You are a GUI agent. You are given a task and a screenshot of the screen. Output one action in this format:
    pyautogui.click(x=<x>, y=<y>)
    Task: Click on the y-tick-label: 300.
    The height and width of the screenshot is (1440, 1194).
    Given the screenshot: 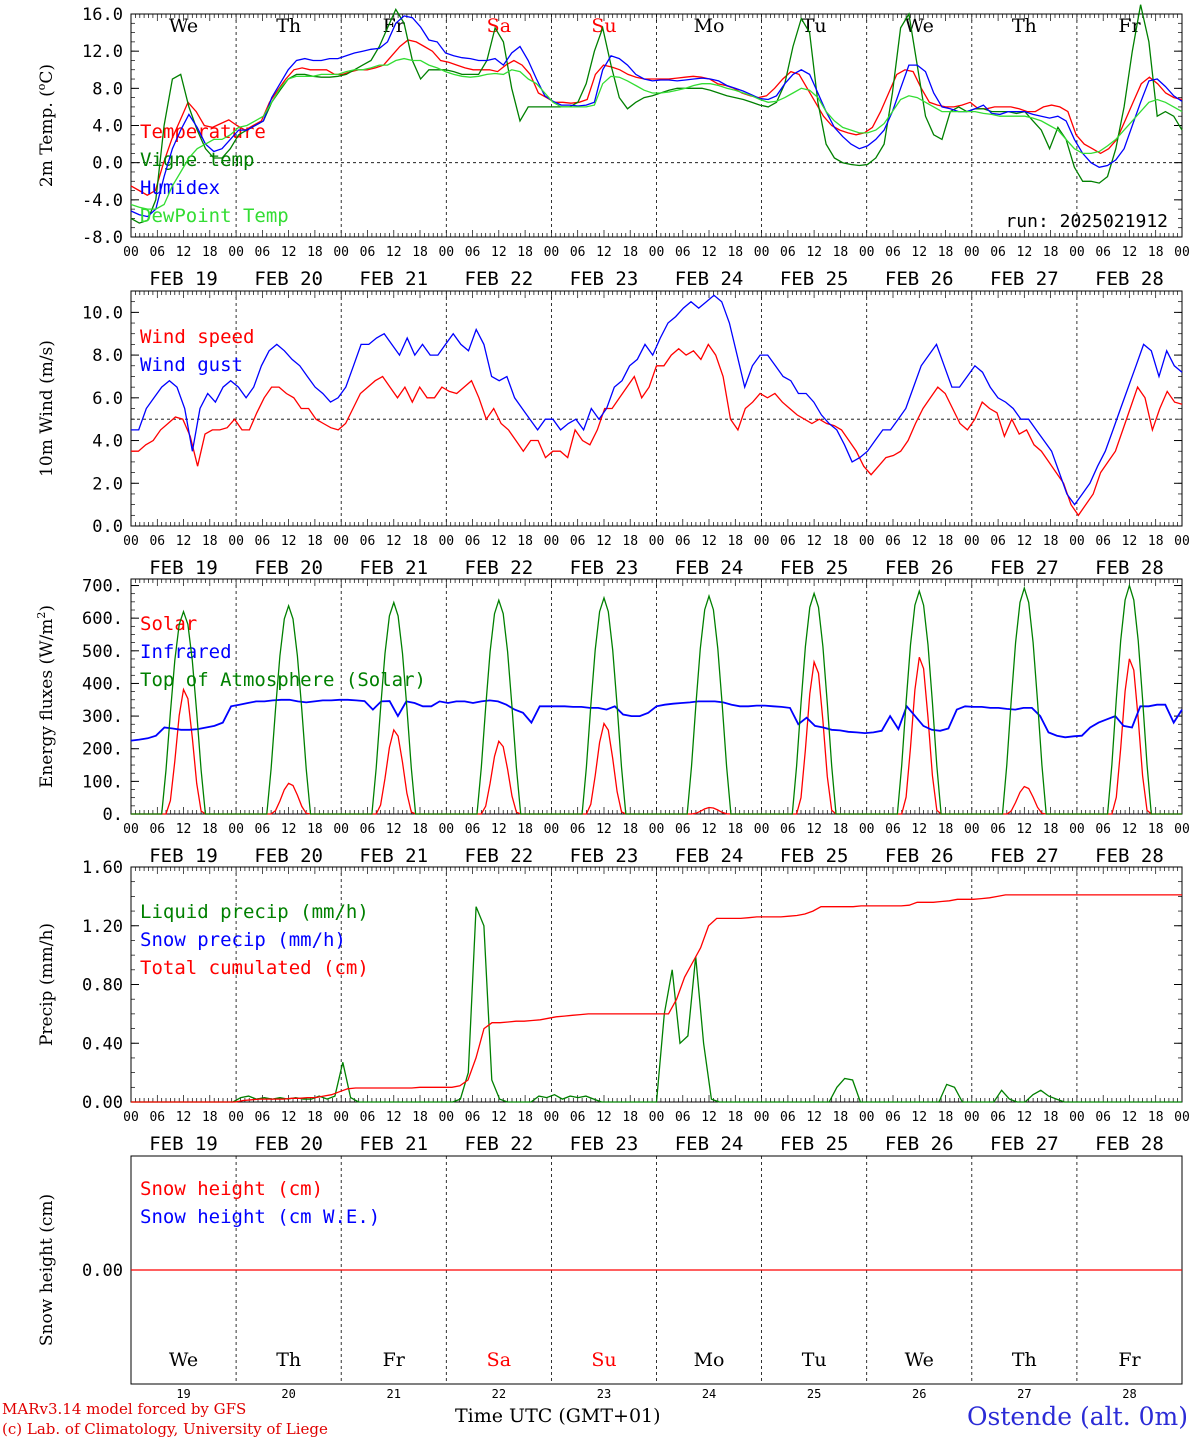 What is the action you would take?
    pyautogui.click(x=102, y=717)
    